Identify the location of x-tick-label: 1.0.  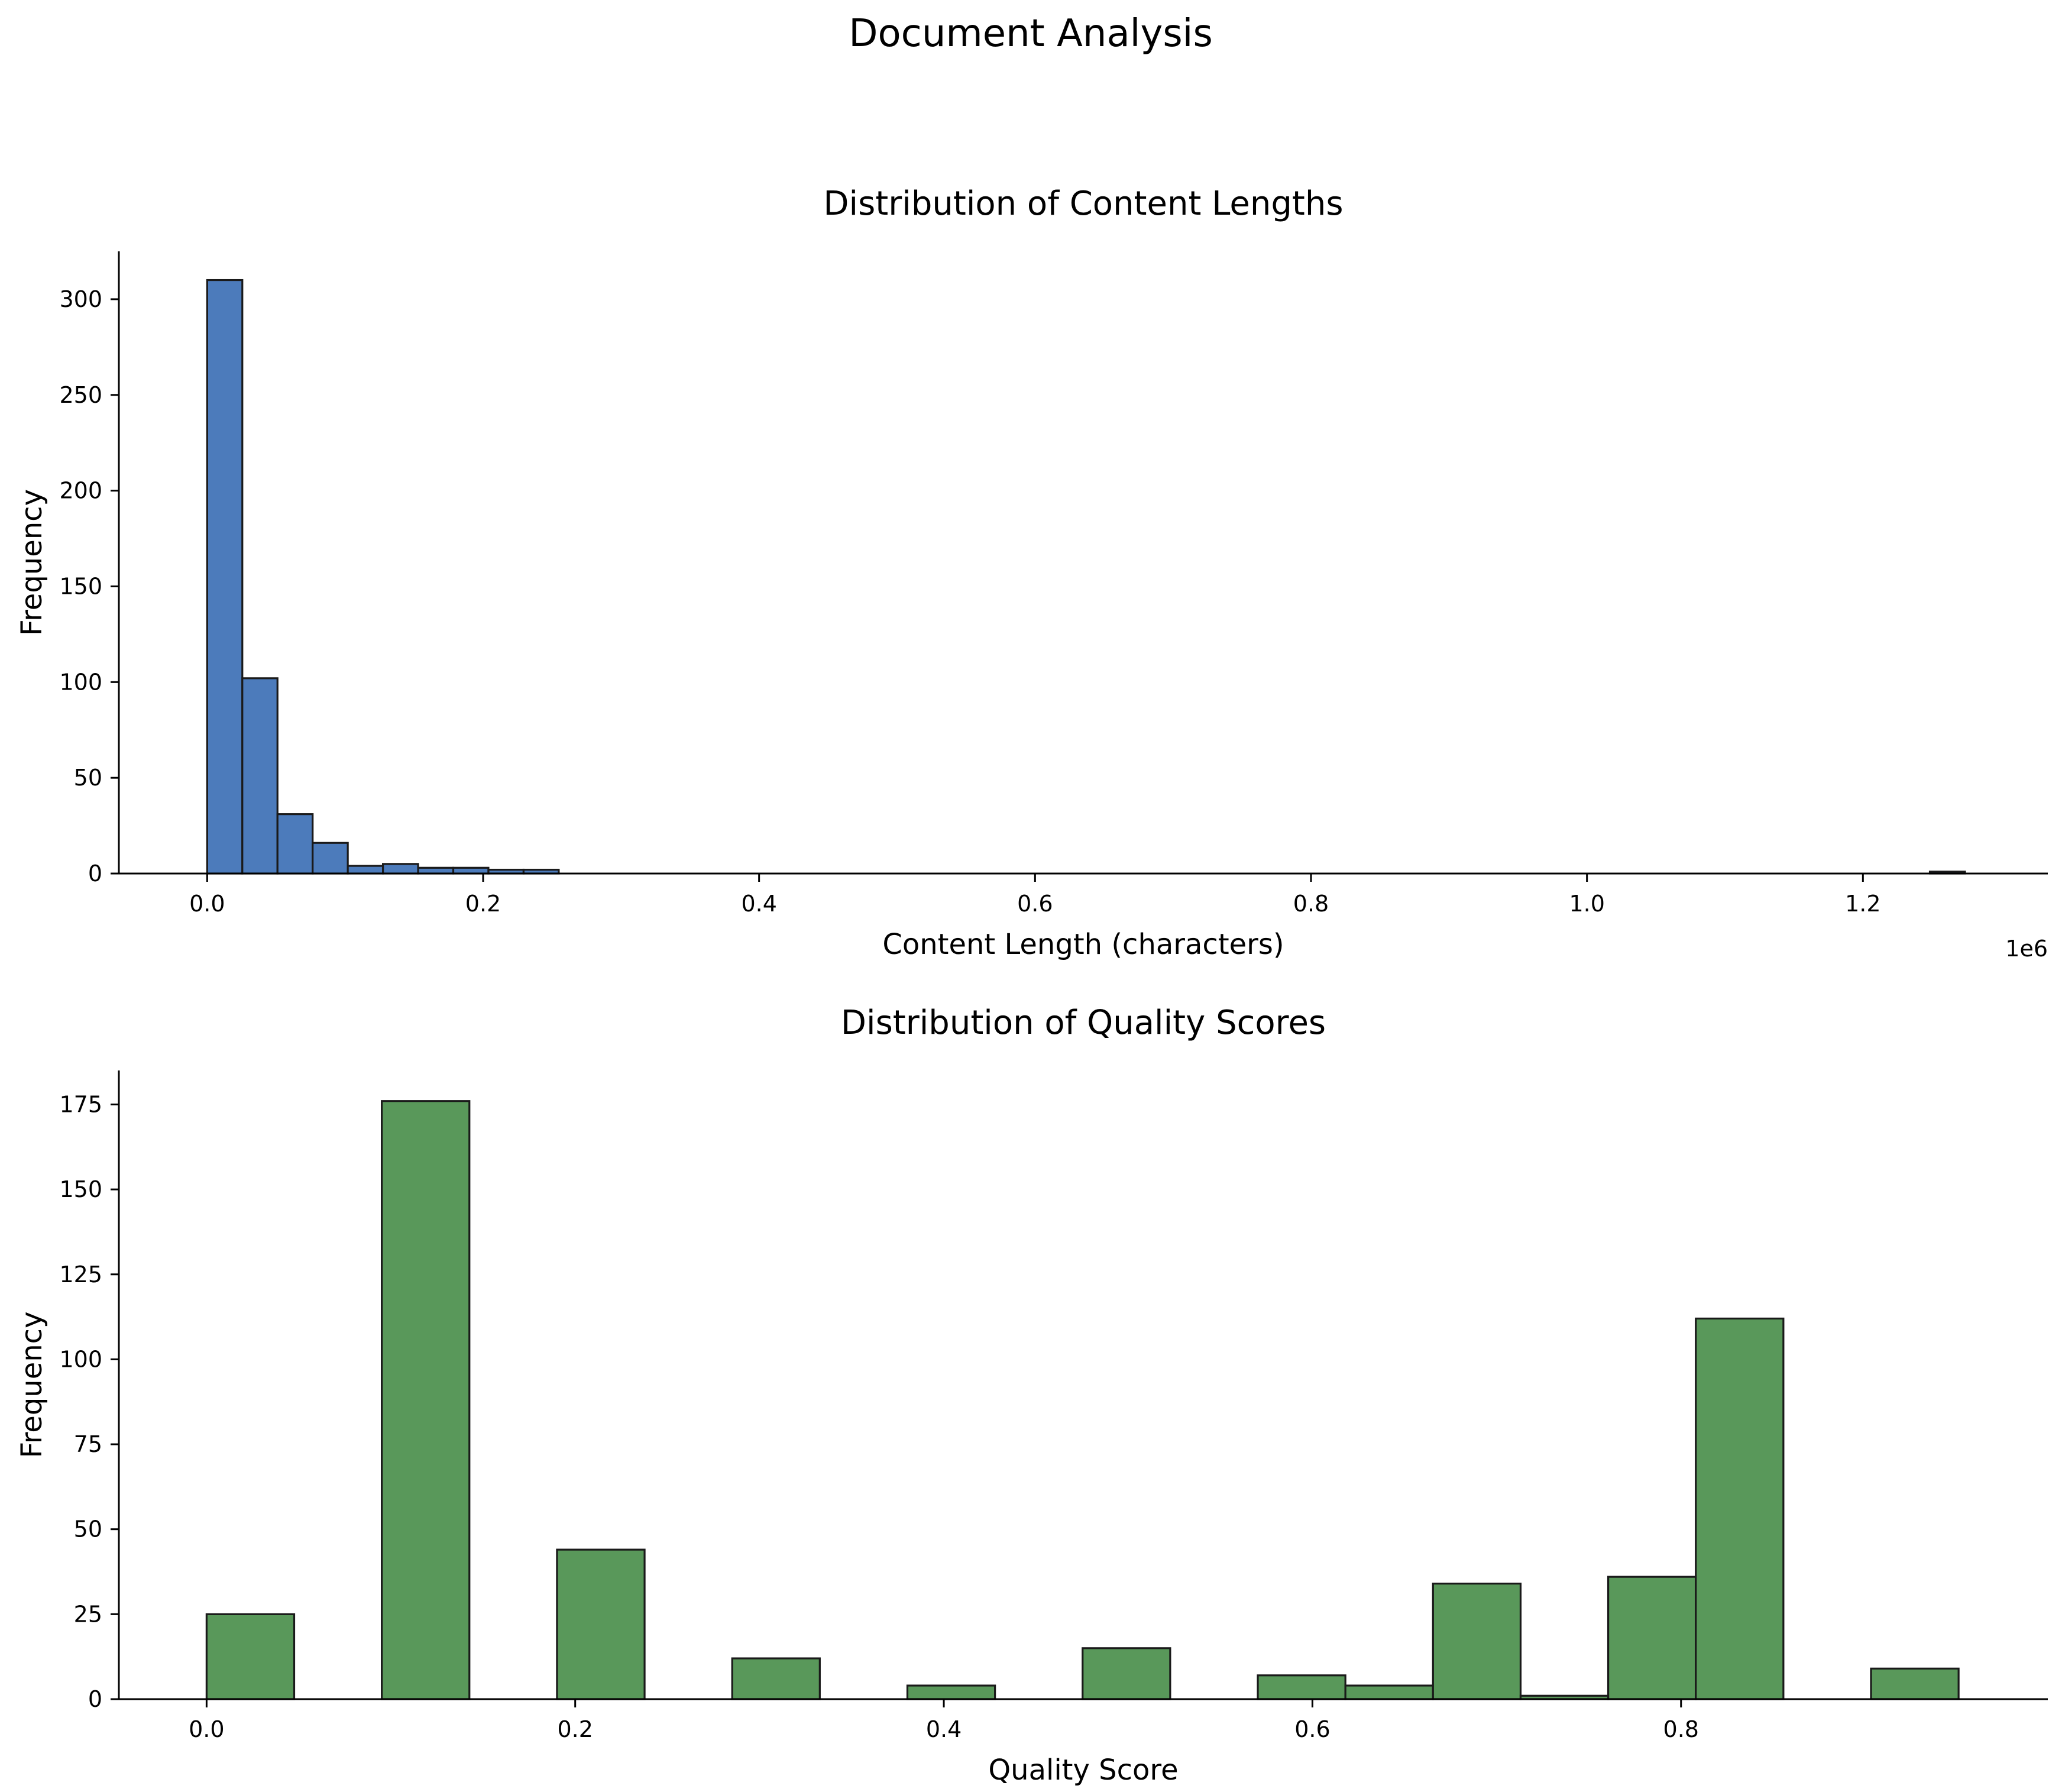
(1586, 904).